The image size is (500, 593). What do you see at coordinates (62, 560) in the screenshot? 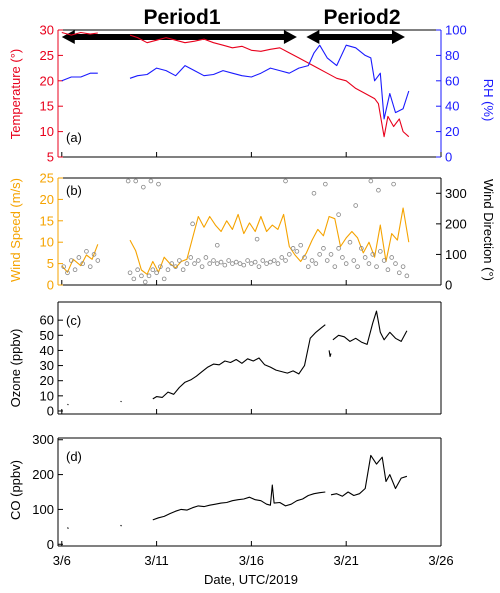
I see `x-tick-label-0: 3/6` at bounding box center [62, 560].